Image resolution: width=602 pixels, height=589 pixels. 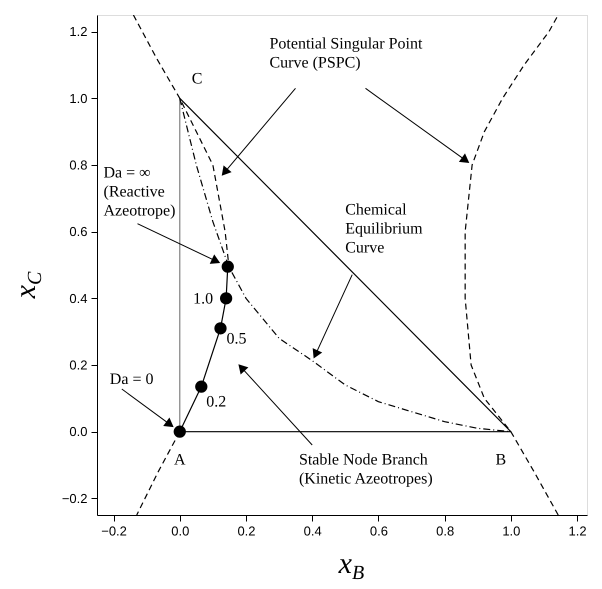 What do you see at coordinates (132, 379) in the screenshot?
I see `annotation: Da = 0` at bounding box center [132, 379].